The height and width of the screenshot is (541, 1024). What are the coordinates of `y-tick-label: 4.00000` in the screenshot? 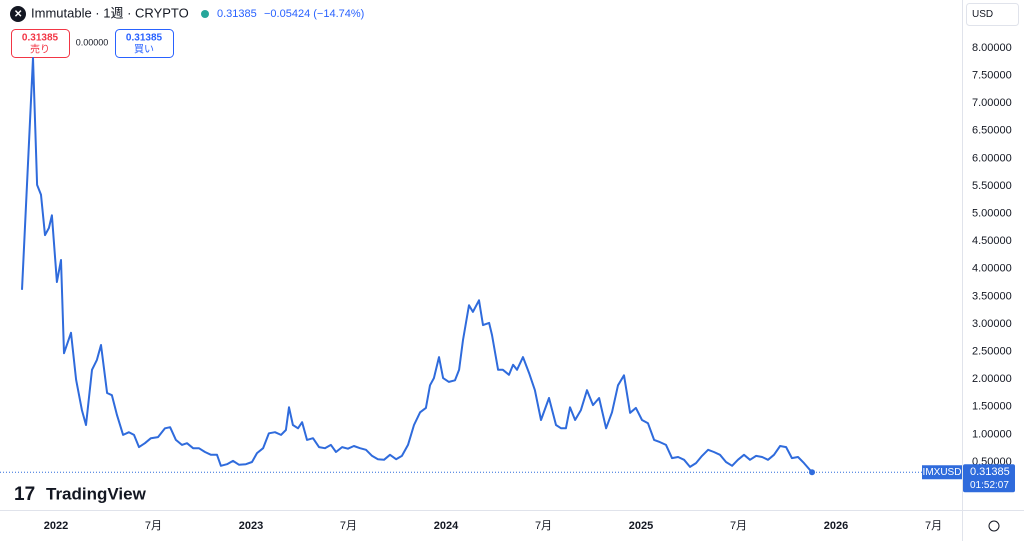 It's located at (992, 269).